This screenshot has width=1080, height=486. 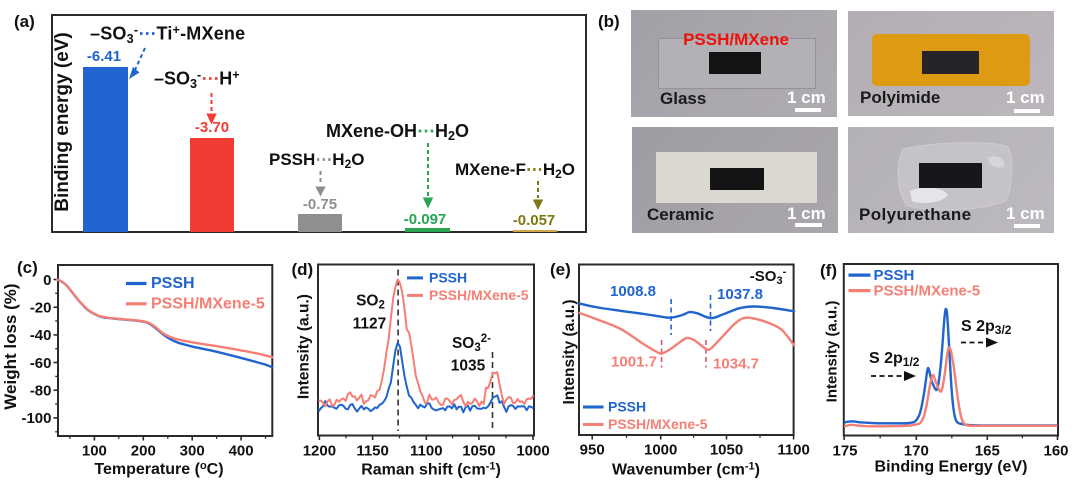 What do you see at coordinates (740, 294) in the screenshot?
I see `svg-text: 1037.8` at bounding box center [740, 294].